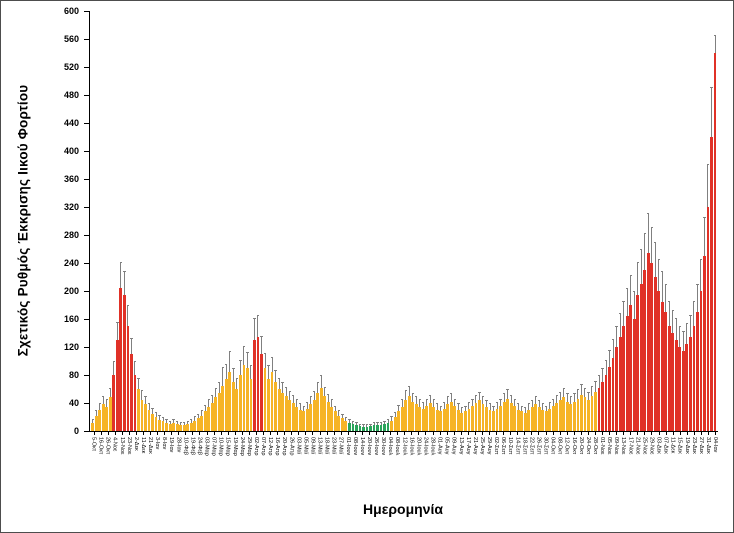  Describe the element at coordinates (707, 461) in the screenshot. I see `x-tick-label: 31-Δεκ` at that location.